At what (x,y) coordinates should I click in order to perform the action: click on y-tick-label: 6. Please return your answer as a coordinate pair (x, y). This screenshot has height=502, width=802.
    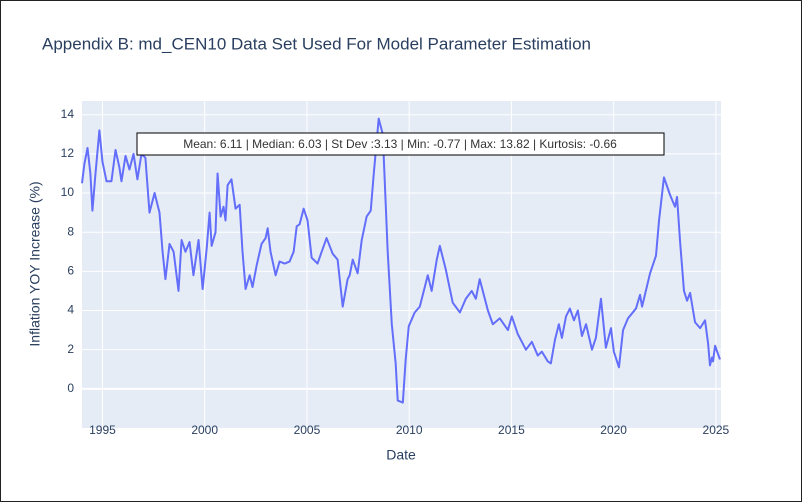
    Looking at the image, I should click on (70, 271).